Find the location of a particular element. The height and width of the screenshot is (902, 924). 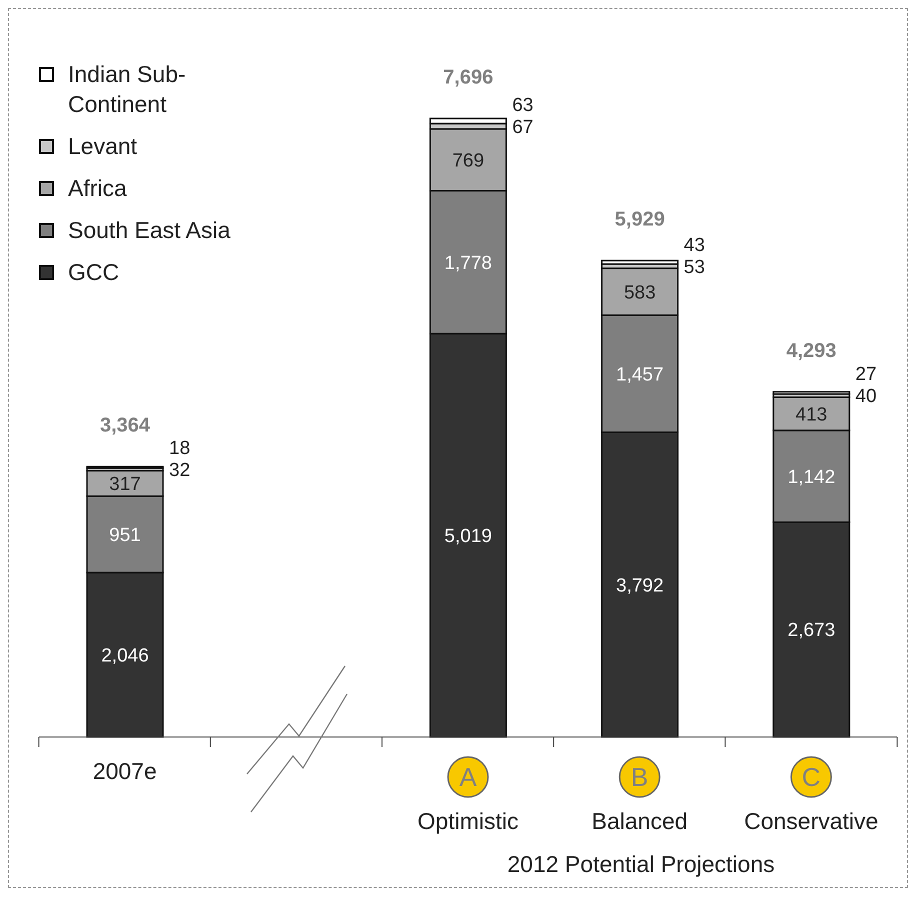

data-label: 5,019 is located at coordinates (468, 536).